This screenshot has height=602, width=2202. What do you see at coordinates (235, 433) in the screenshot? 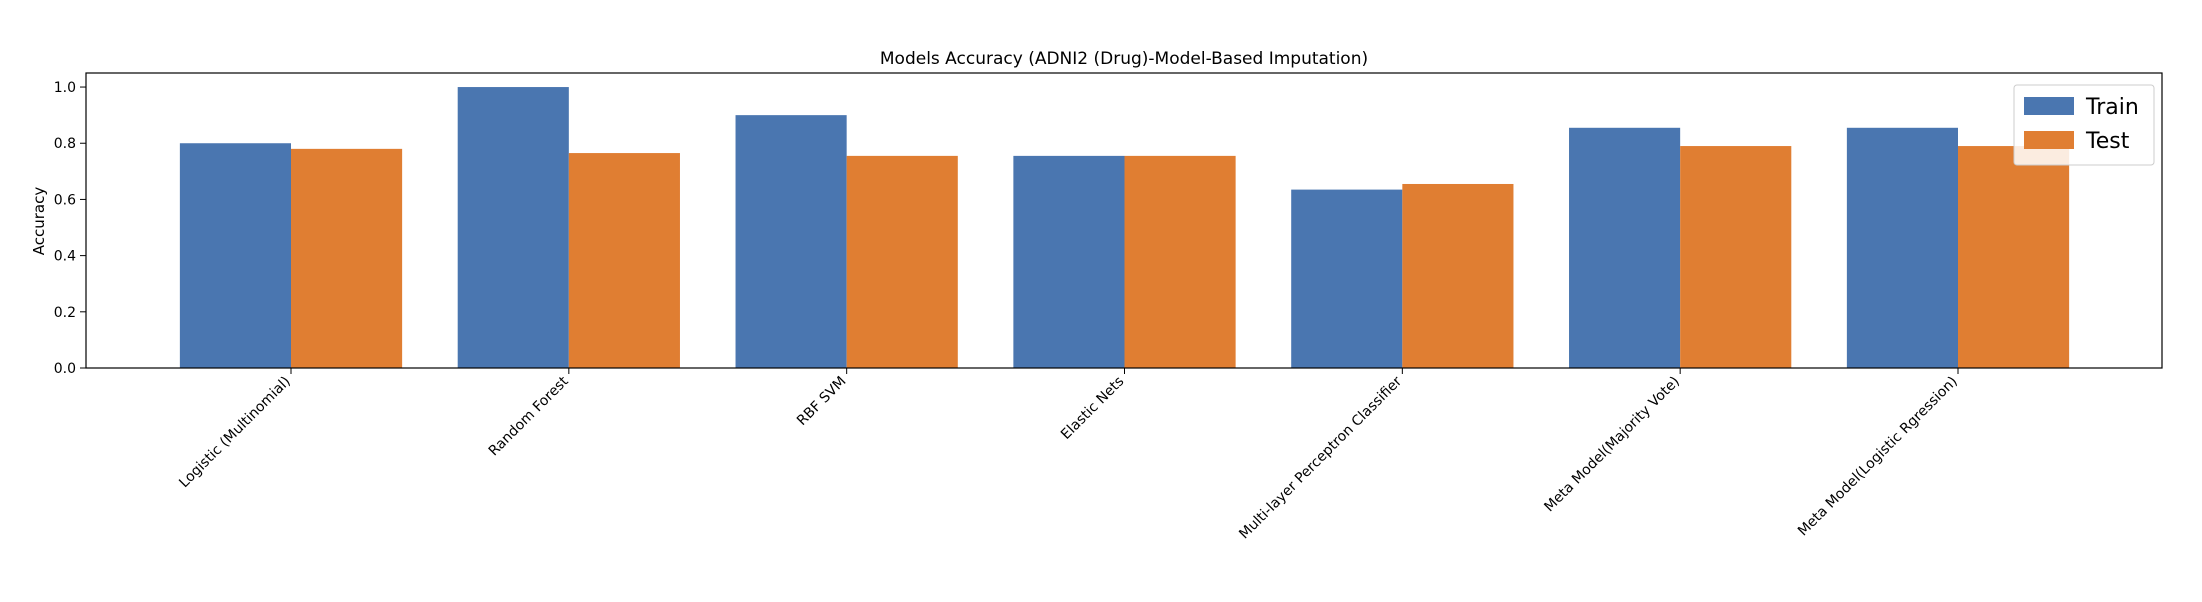
I see `x-tick-label-0: Logistic (Multinomial)` at bounding box center [235, 433].